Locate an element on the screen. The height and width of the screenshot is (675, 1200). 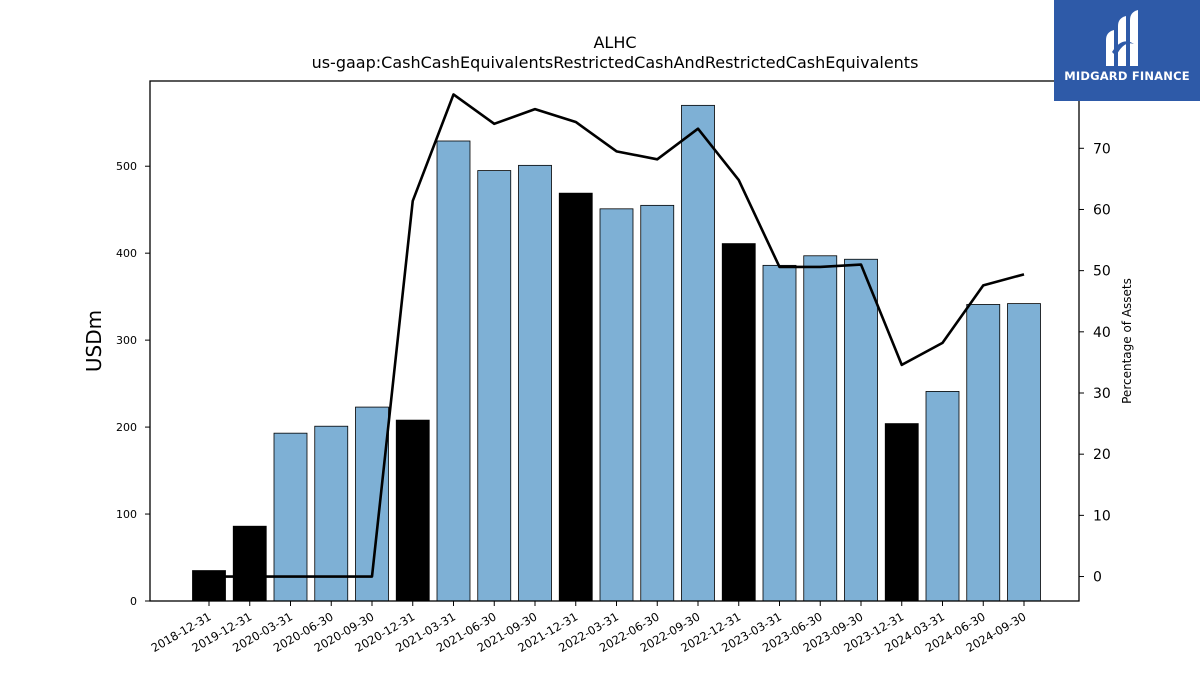
y2-tick-label: 10 is located at coordinates (1102, 516).